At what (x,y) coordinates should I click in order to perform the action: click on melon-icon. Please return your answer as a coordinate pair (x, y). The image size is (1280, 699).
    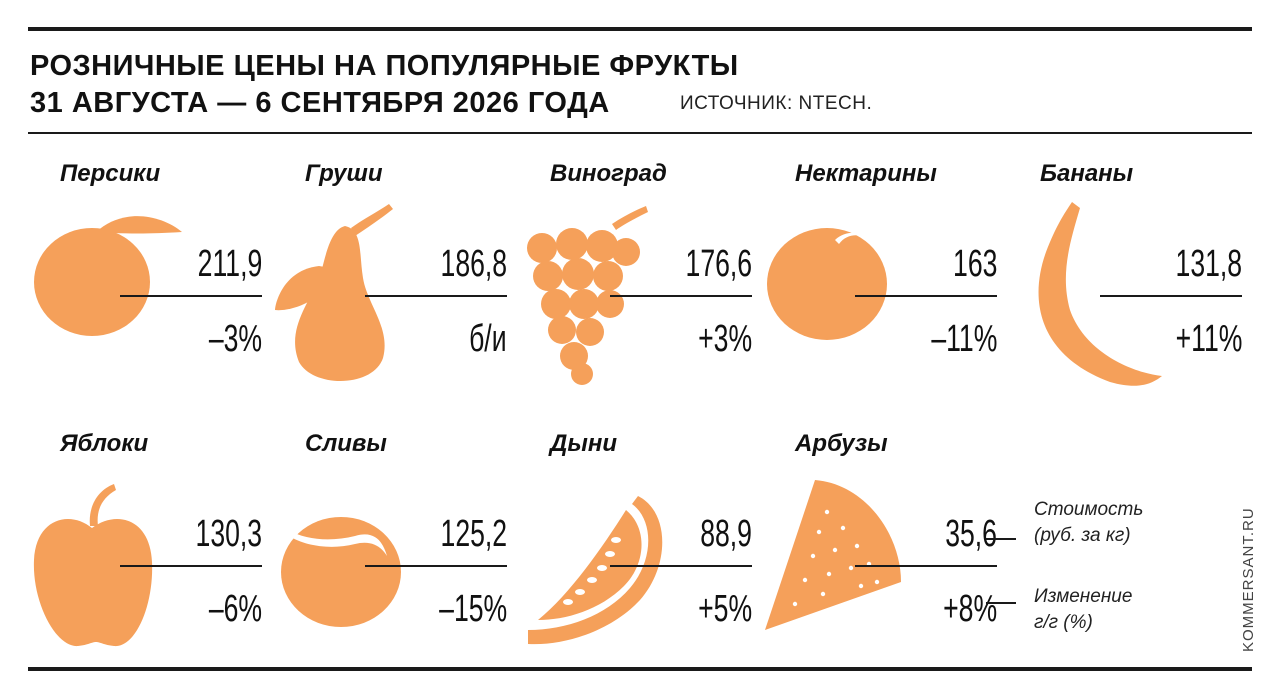
    Looking at the image, I should click on (595, 570).